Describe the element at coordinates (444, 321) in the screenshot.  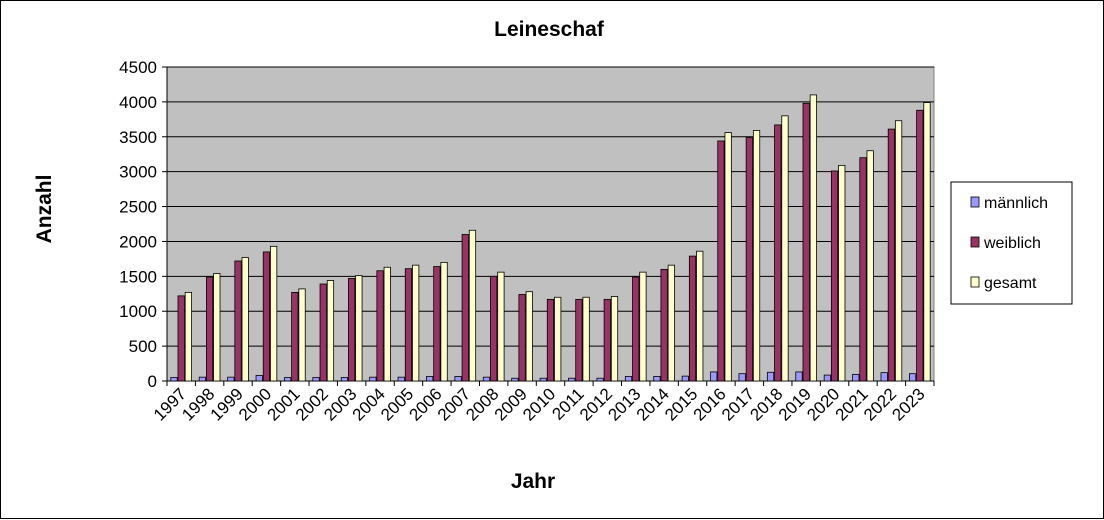
I see `bar-gesamt-2006` at that location.